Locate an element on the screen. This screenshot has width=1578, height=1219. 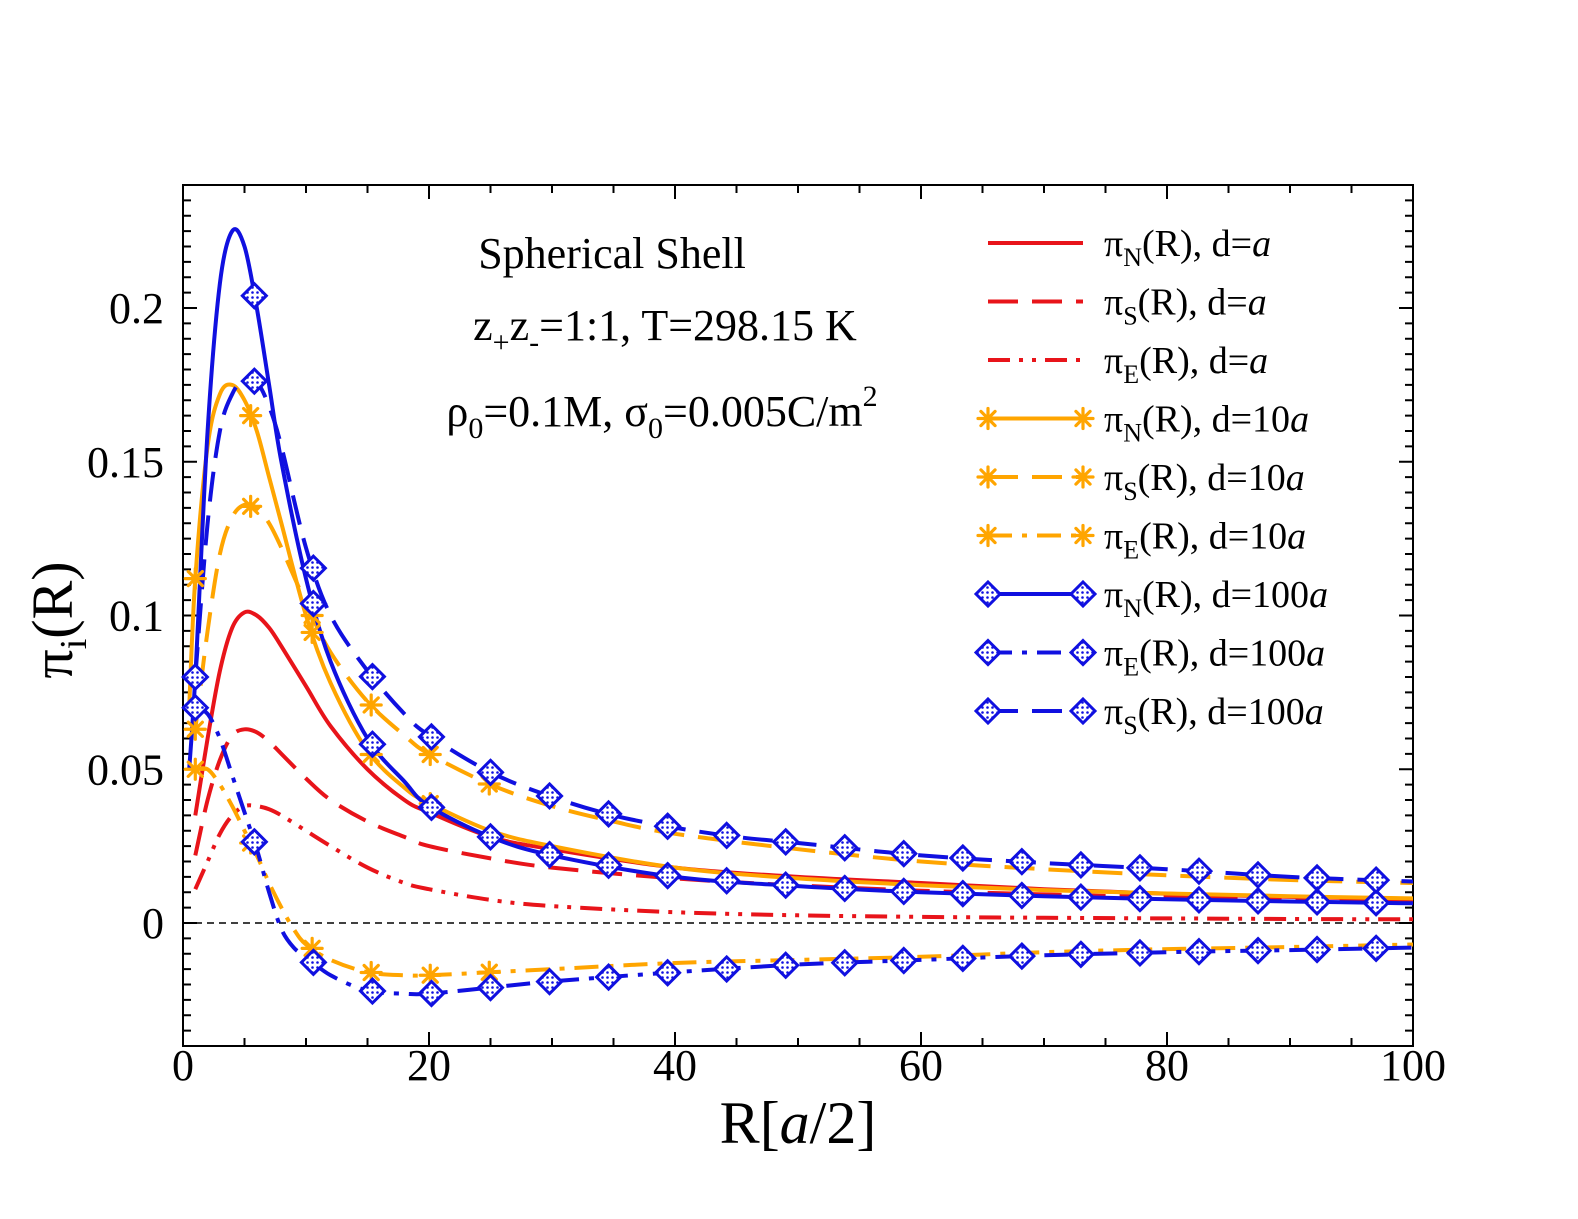
y-tick-label: 0.15 is located at coordinates (125, 462).